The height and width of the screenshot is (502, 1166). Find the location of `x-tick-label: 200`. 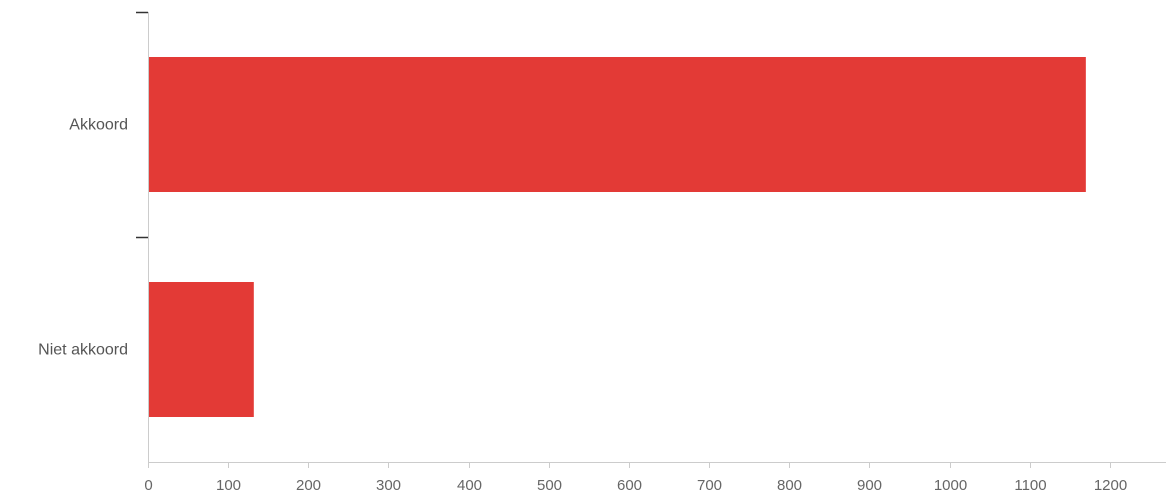

x-tick-label: 200 is located at coordinates (308, 485).